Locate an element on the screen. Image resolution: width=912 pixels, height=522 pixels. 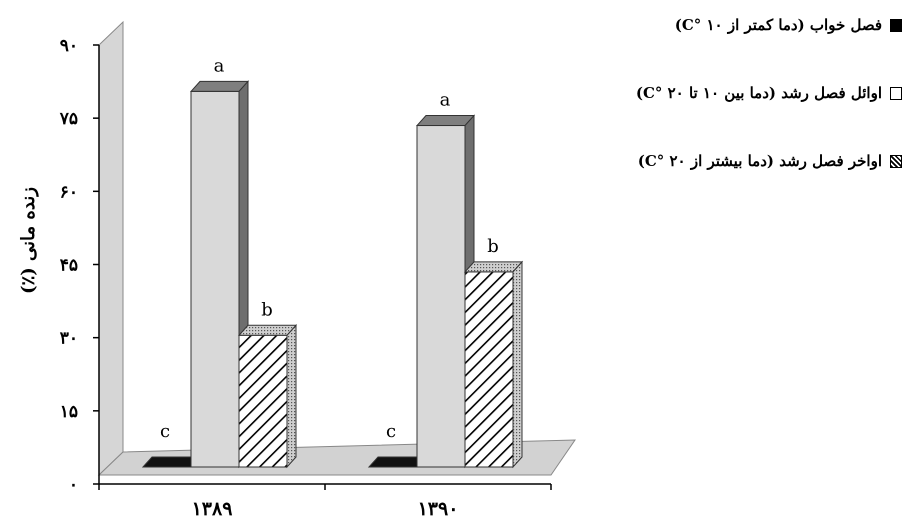
y-axis-label-box: زنده مانی (٪) is located at coordinates (28, 240).